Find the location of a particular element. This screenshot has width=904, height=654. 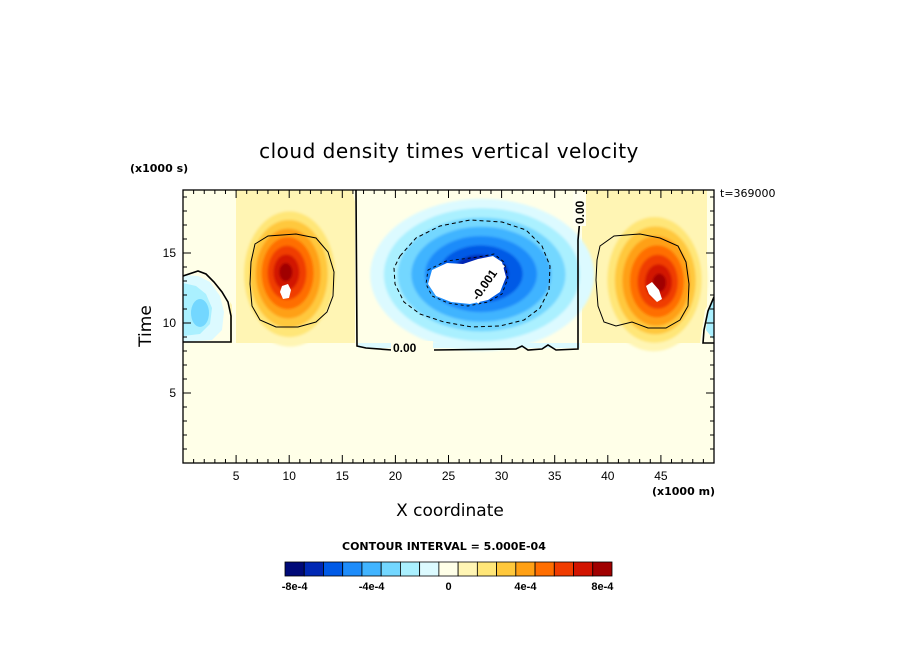

colorbar-label: -4e-4 is located at coordinates (372, 587).